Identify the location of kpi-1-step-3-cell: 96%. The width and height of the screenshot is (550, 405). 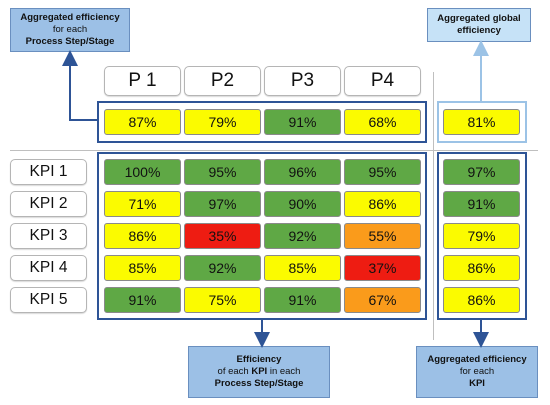
(302, 172).